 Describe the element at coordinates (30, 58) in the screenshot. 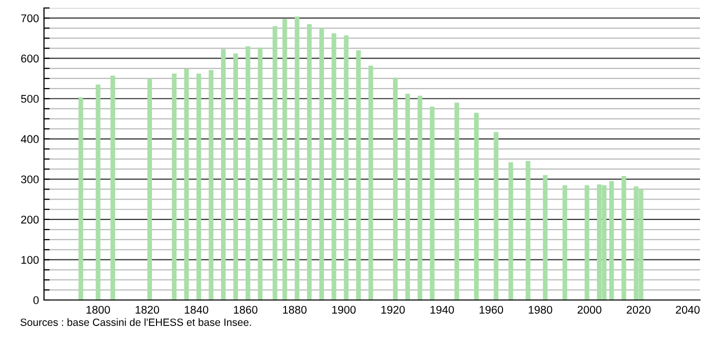

I see `y-tick-label: 600` at that location.